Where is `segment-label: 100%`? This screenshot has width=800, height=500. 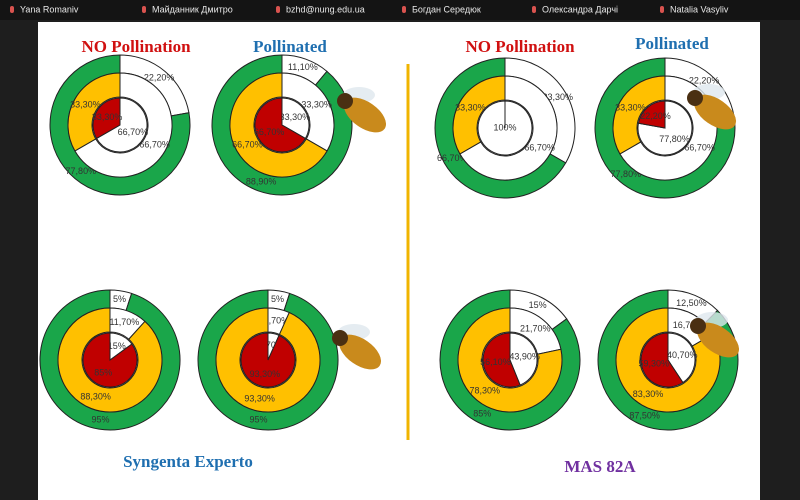
segment-label: 100% is located at coordinates (504, 127).